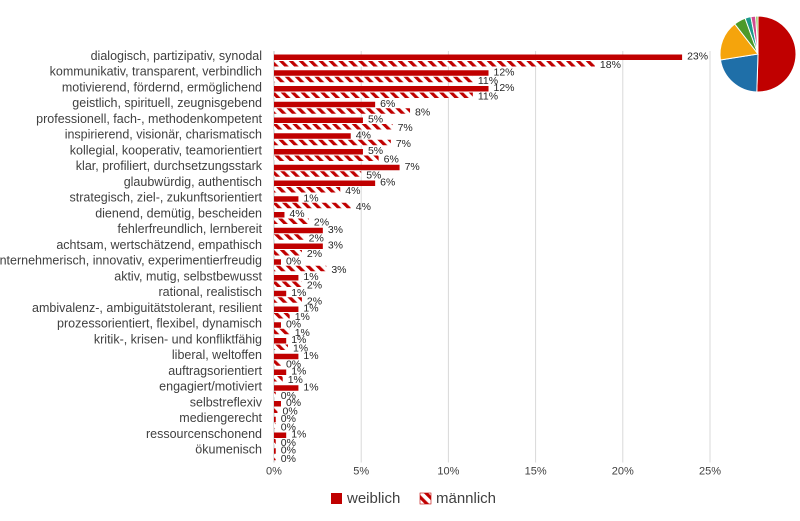  Describe the element at coordinates (215, 371) in the screenshot. I see `category-label: auftragsorientiert` at that location.